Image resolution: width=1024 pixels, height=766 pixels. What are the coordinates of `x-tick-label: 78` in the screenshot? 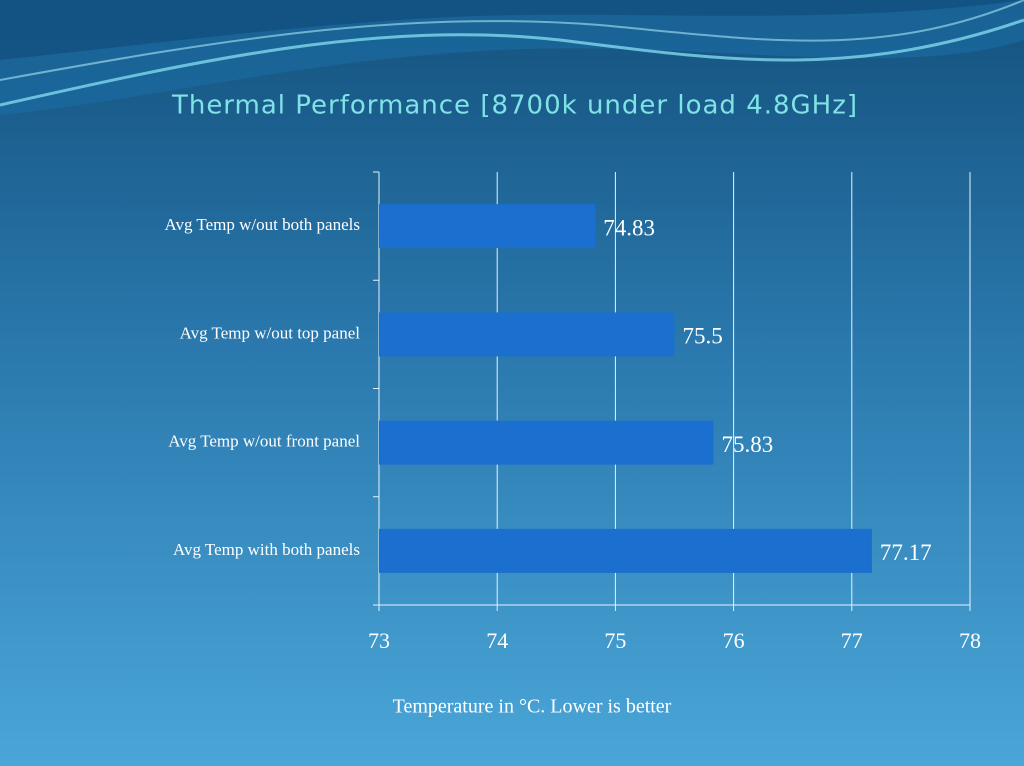 It's located at (970, 640).